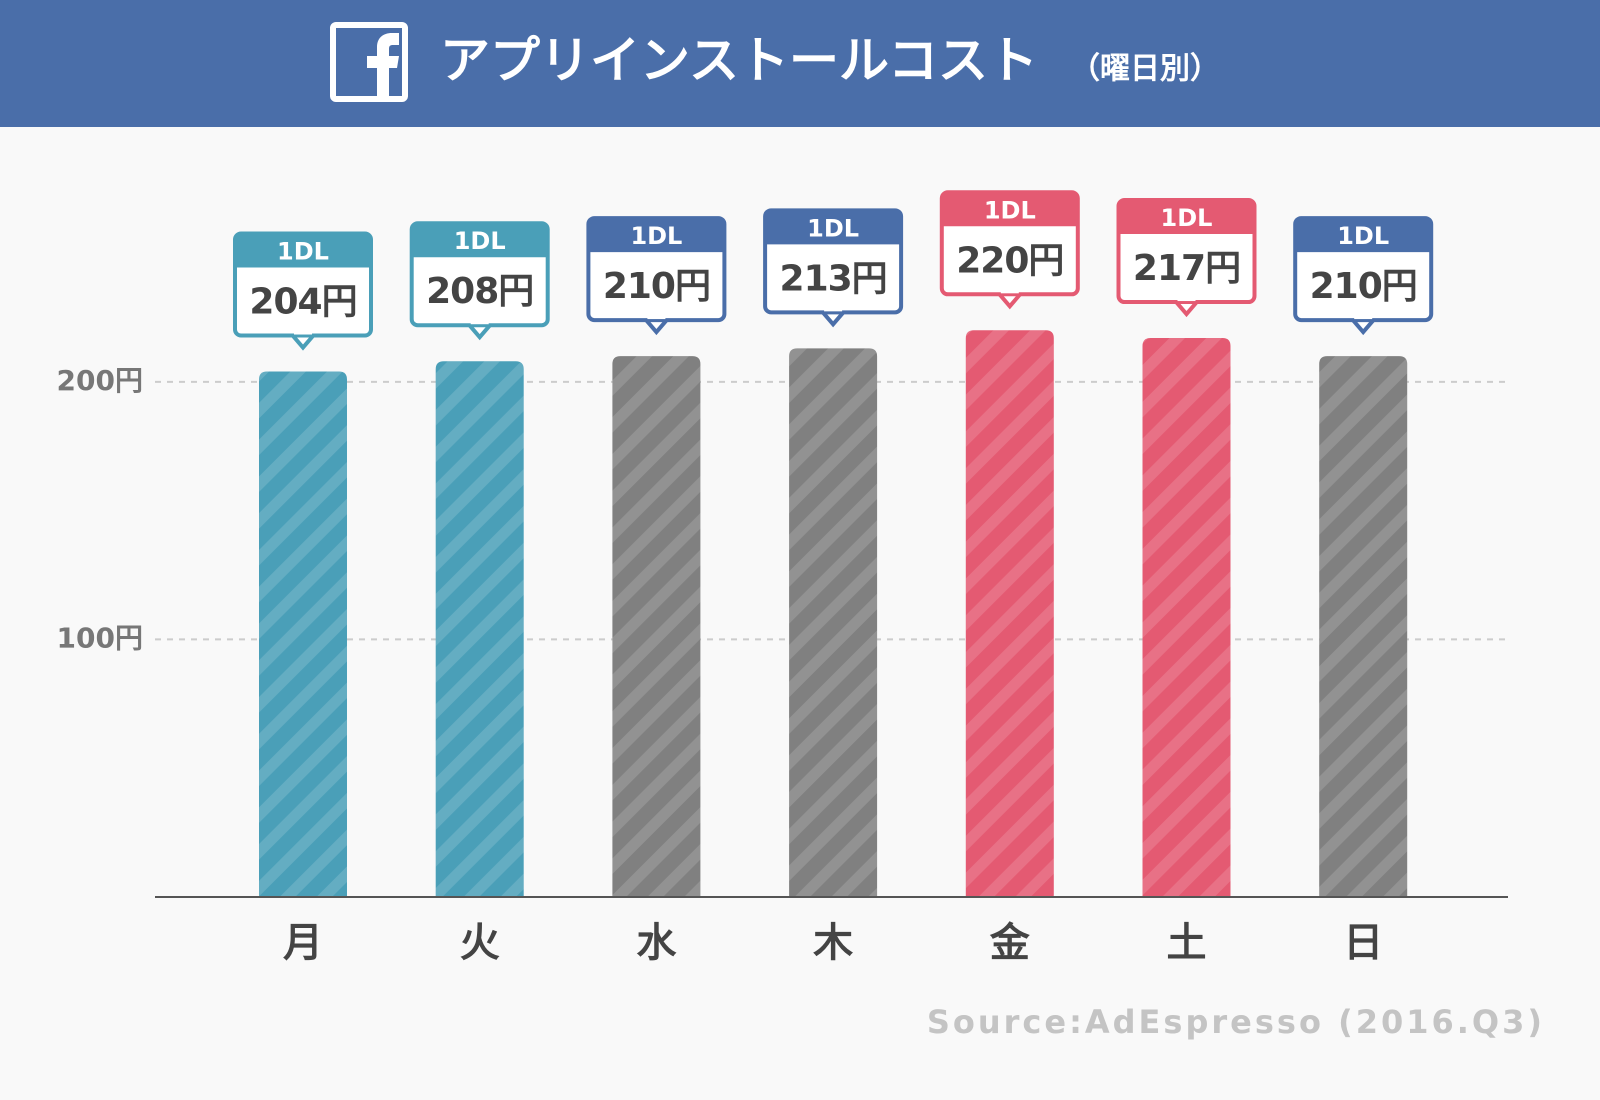  What do you see at coordinates (1009, 260) in the screenshot?
I see `value-label: 220円` at bounding box center [1009, 260].